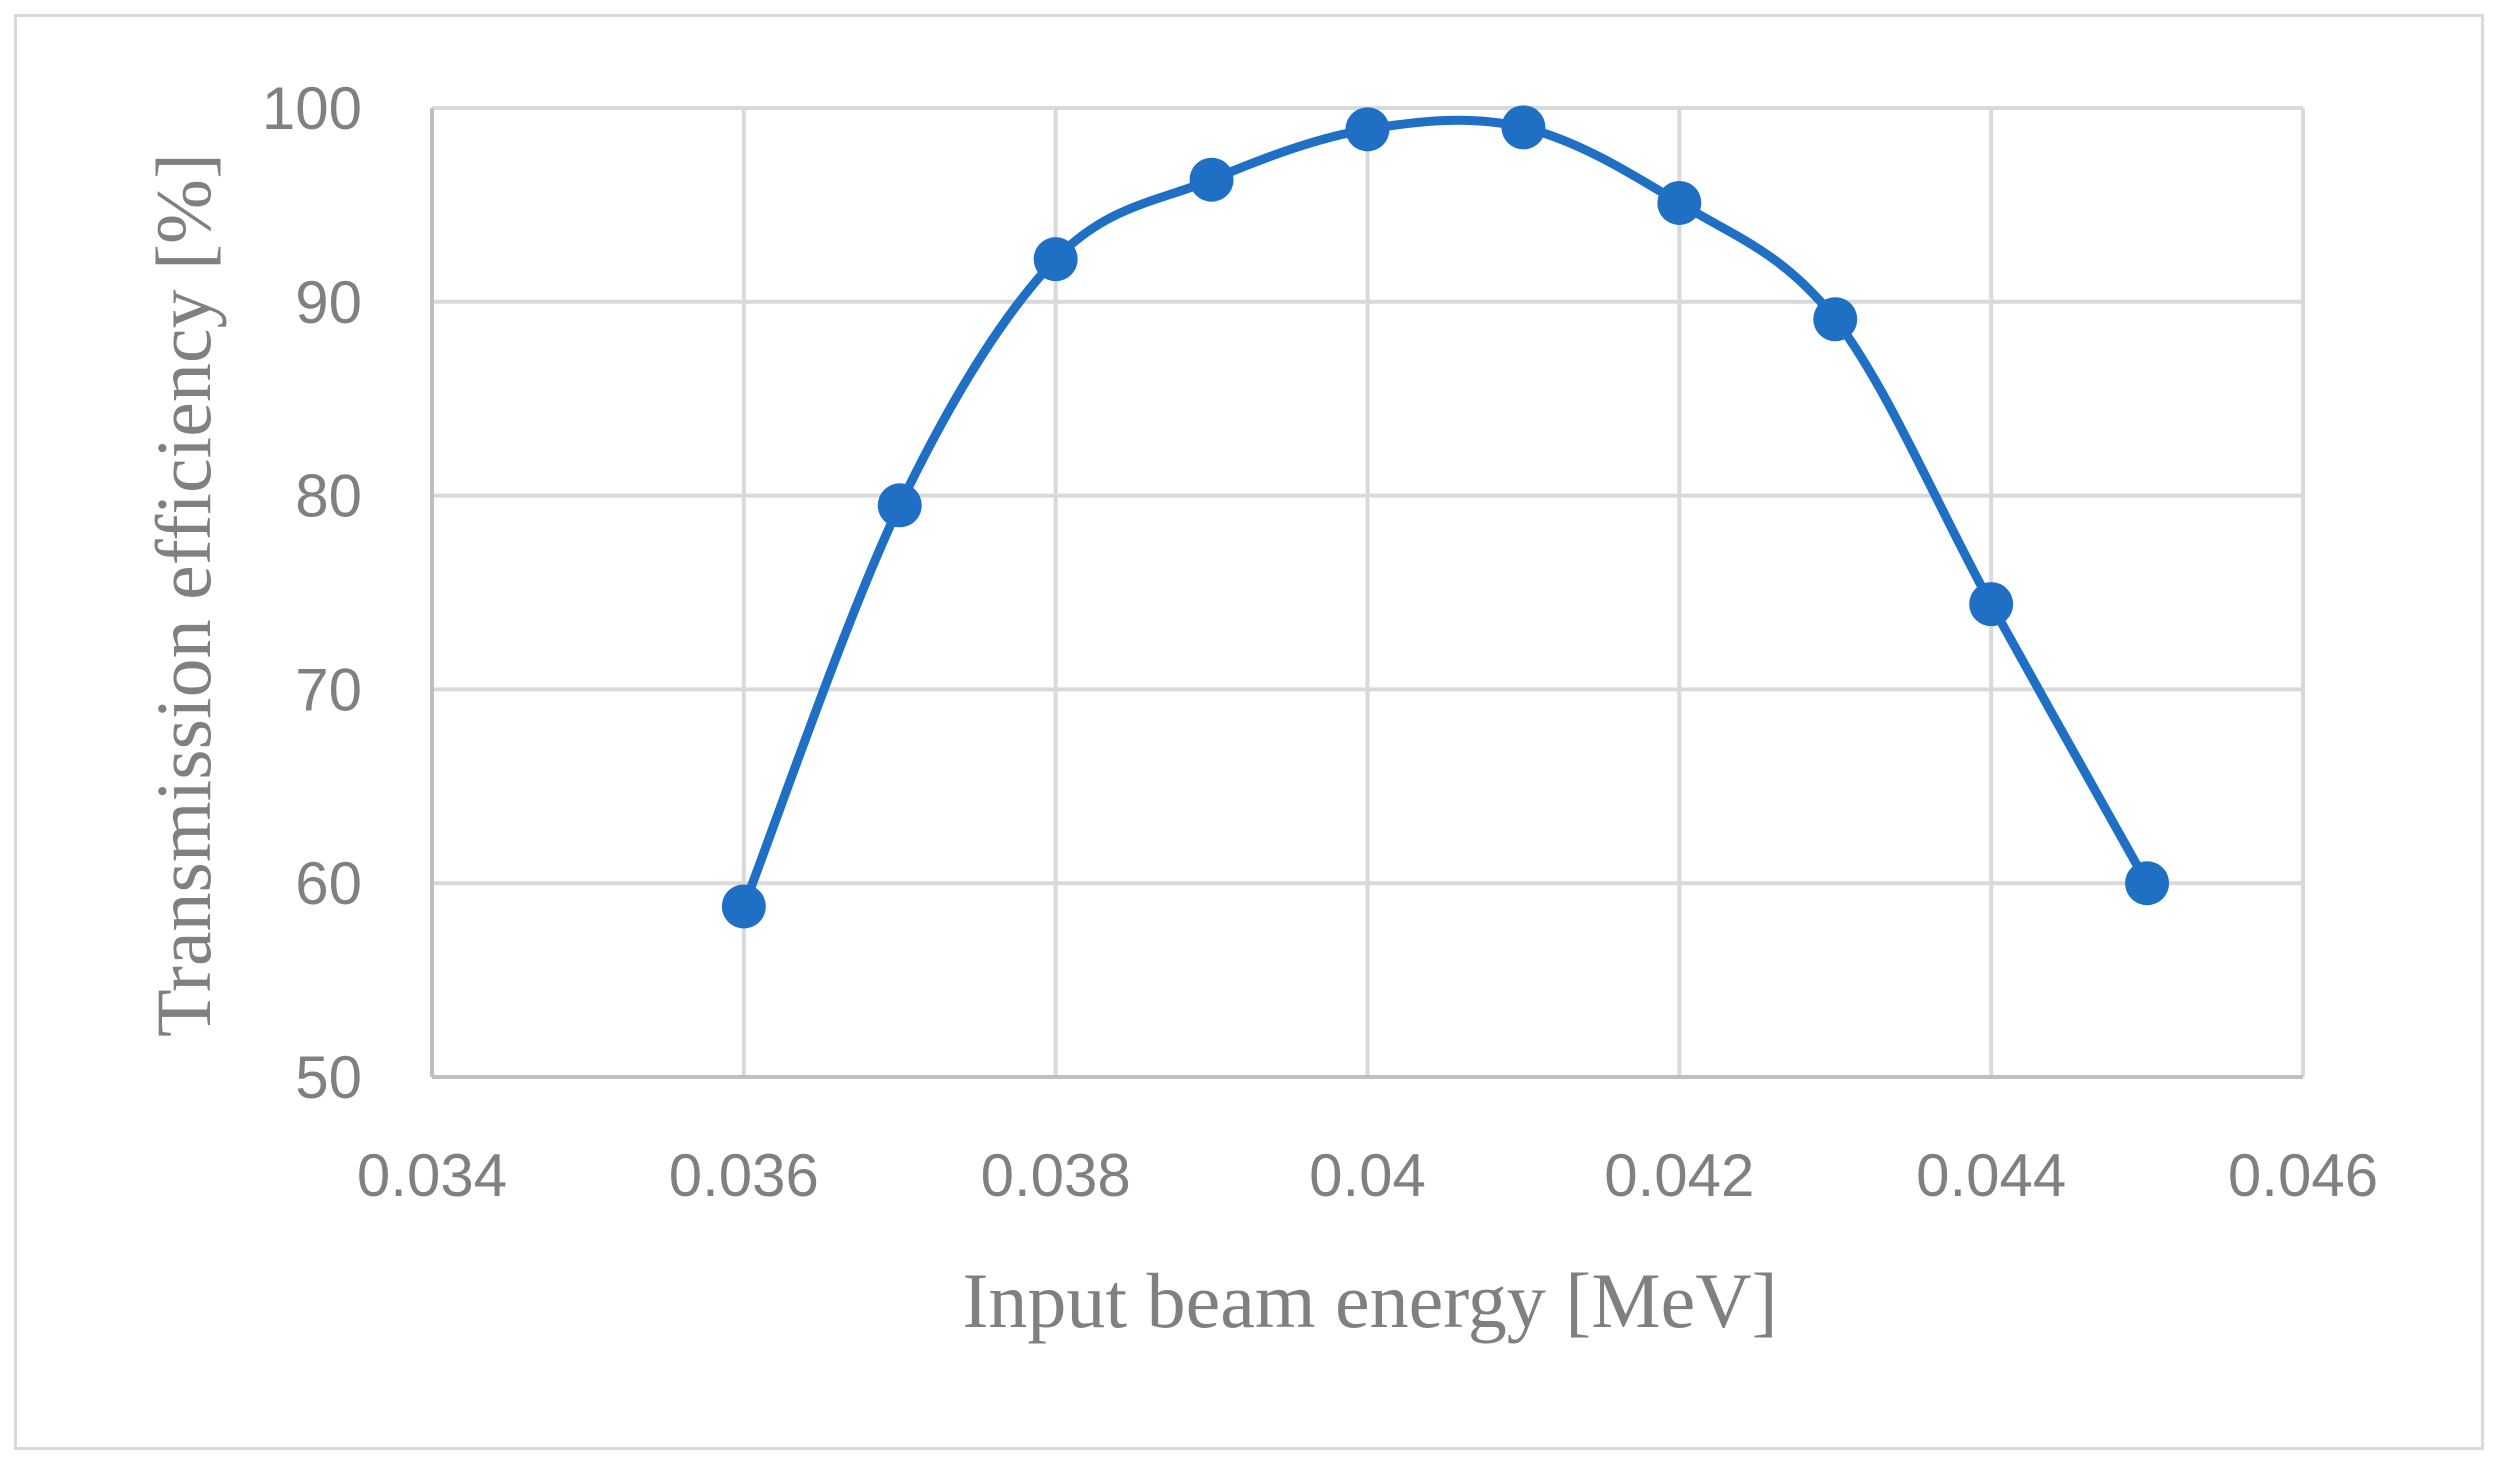  What do you see at coordinates (1056, 1175) in the screenshot?
I see `x-tick-label: 0.038` at bounding box center [1056, 1175].